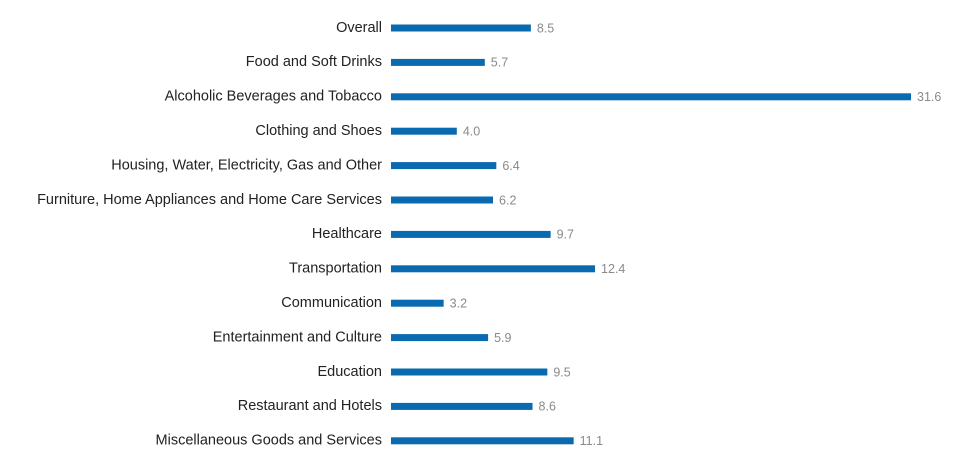 This screenshot has height=451, width=973. I want to click on category-label: Clothing and Shoes, so click(318, 131).